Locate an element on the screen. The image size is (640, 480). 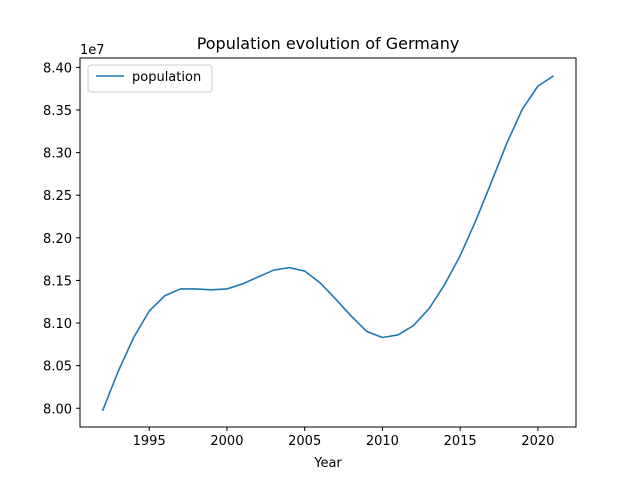
y-tick-label: 8.20 is located at coordinates (57, 239).